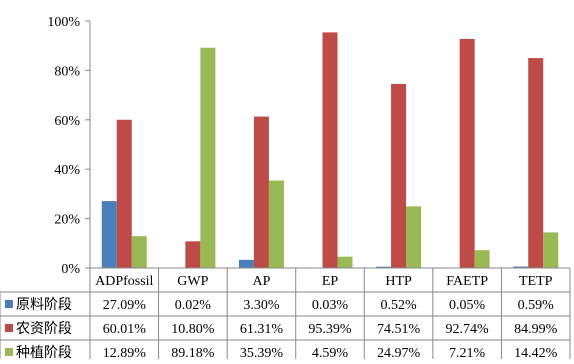 The image size is (574, 364). Describe the element at coordinates (467, 352) in the screenshot. I see `data-label: 7.21%` at that location.